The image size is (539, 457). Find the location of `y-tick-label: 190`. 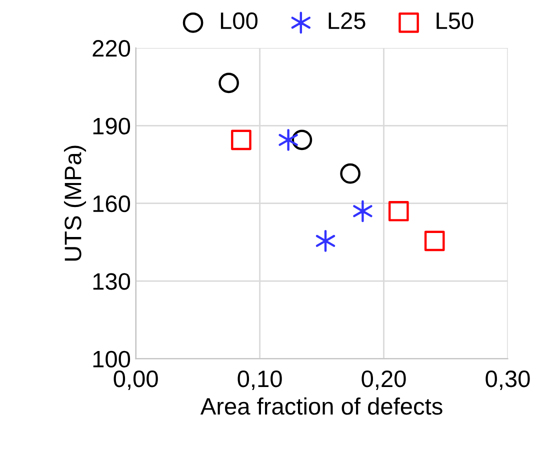

y-tick-label: 190 is located at coordinates (111, 126).